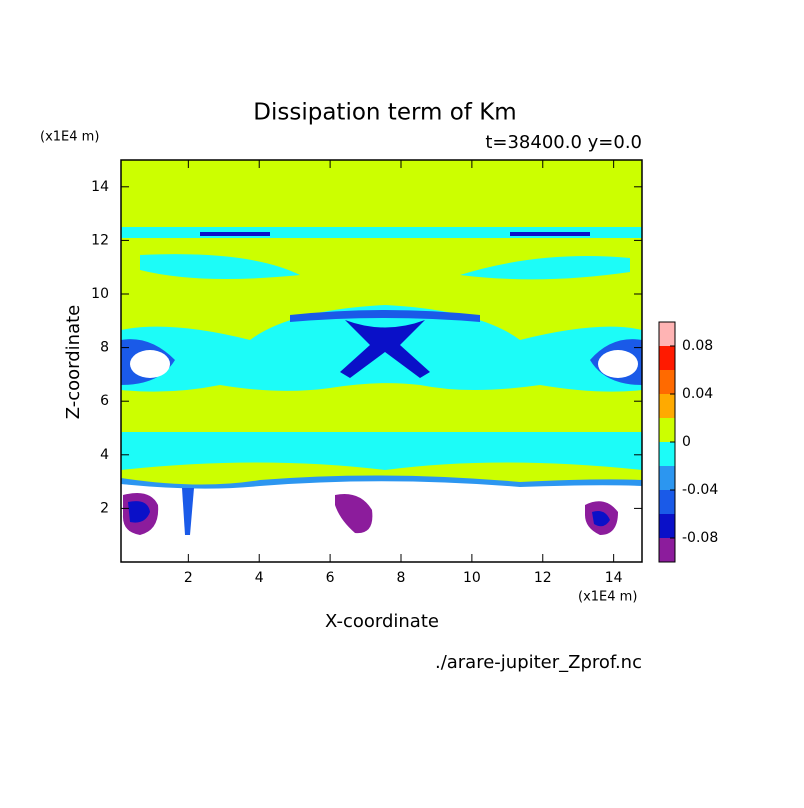  Describe the element at coordinates (100, 294) in the screenshot. I see `y-tick-label: 10` at that location.